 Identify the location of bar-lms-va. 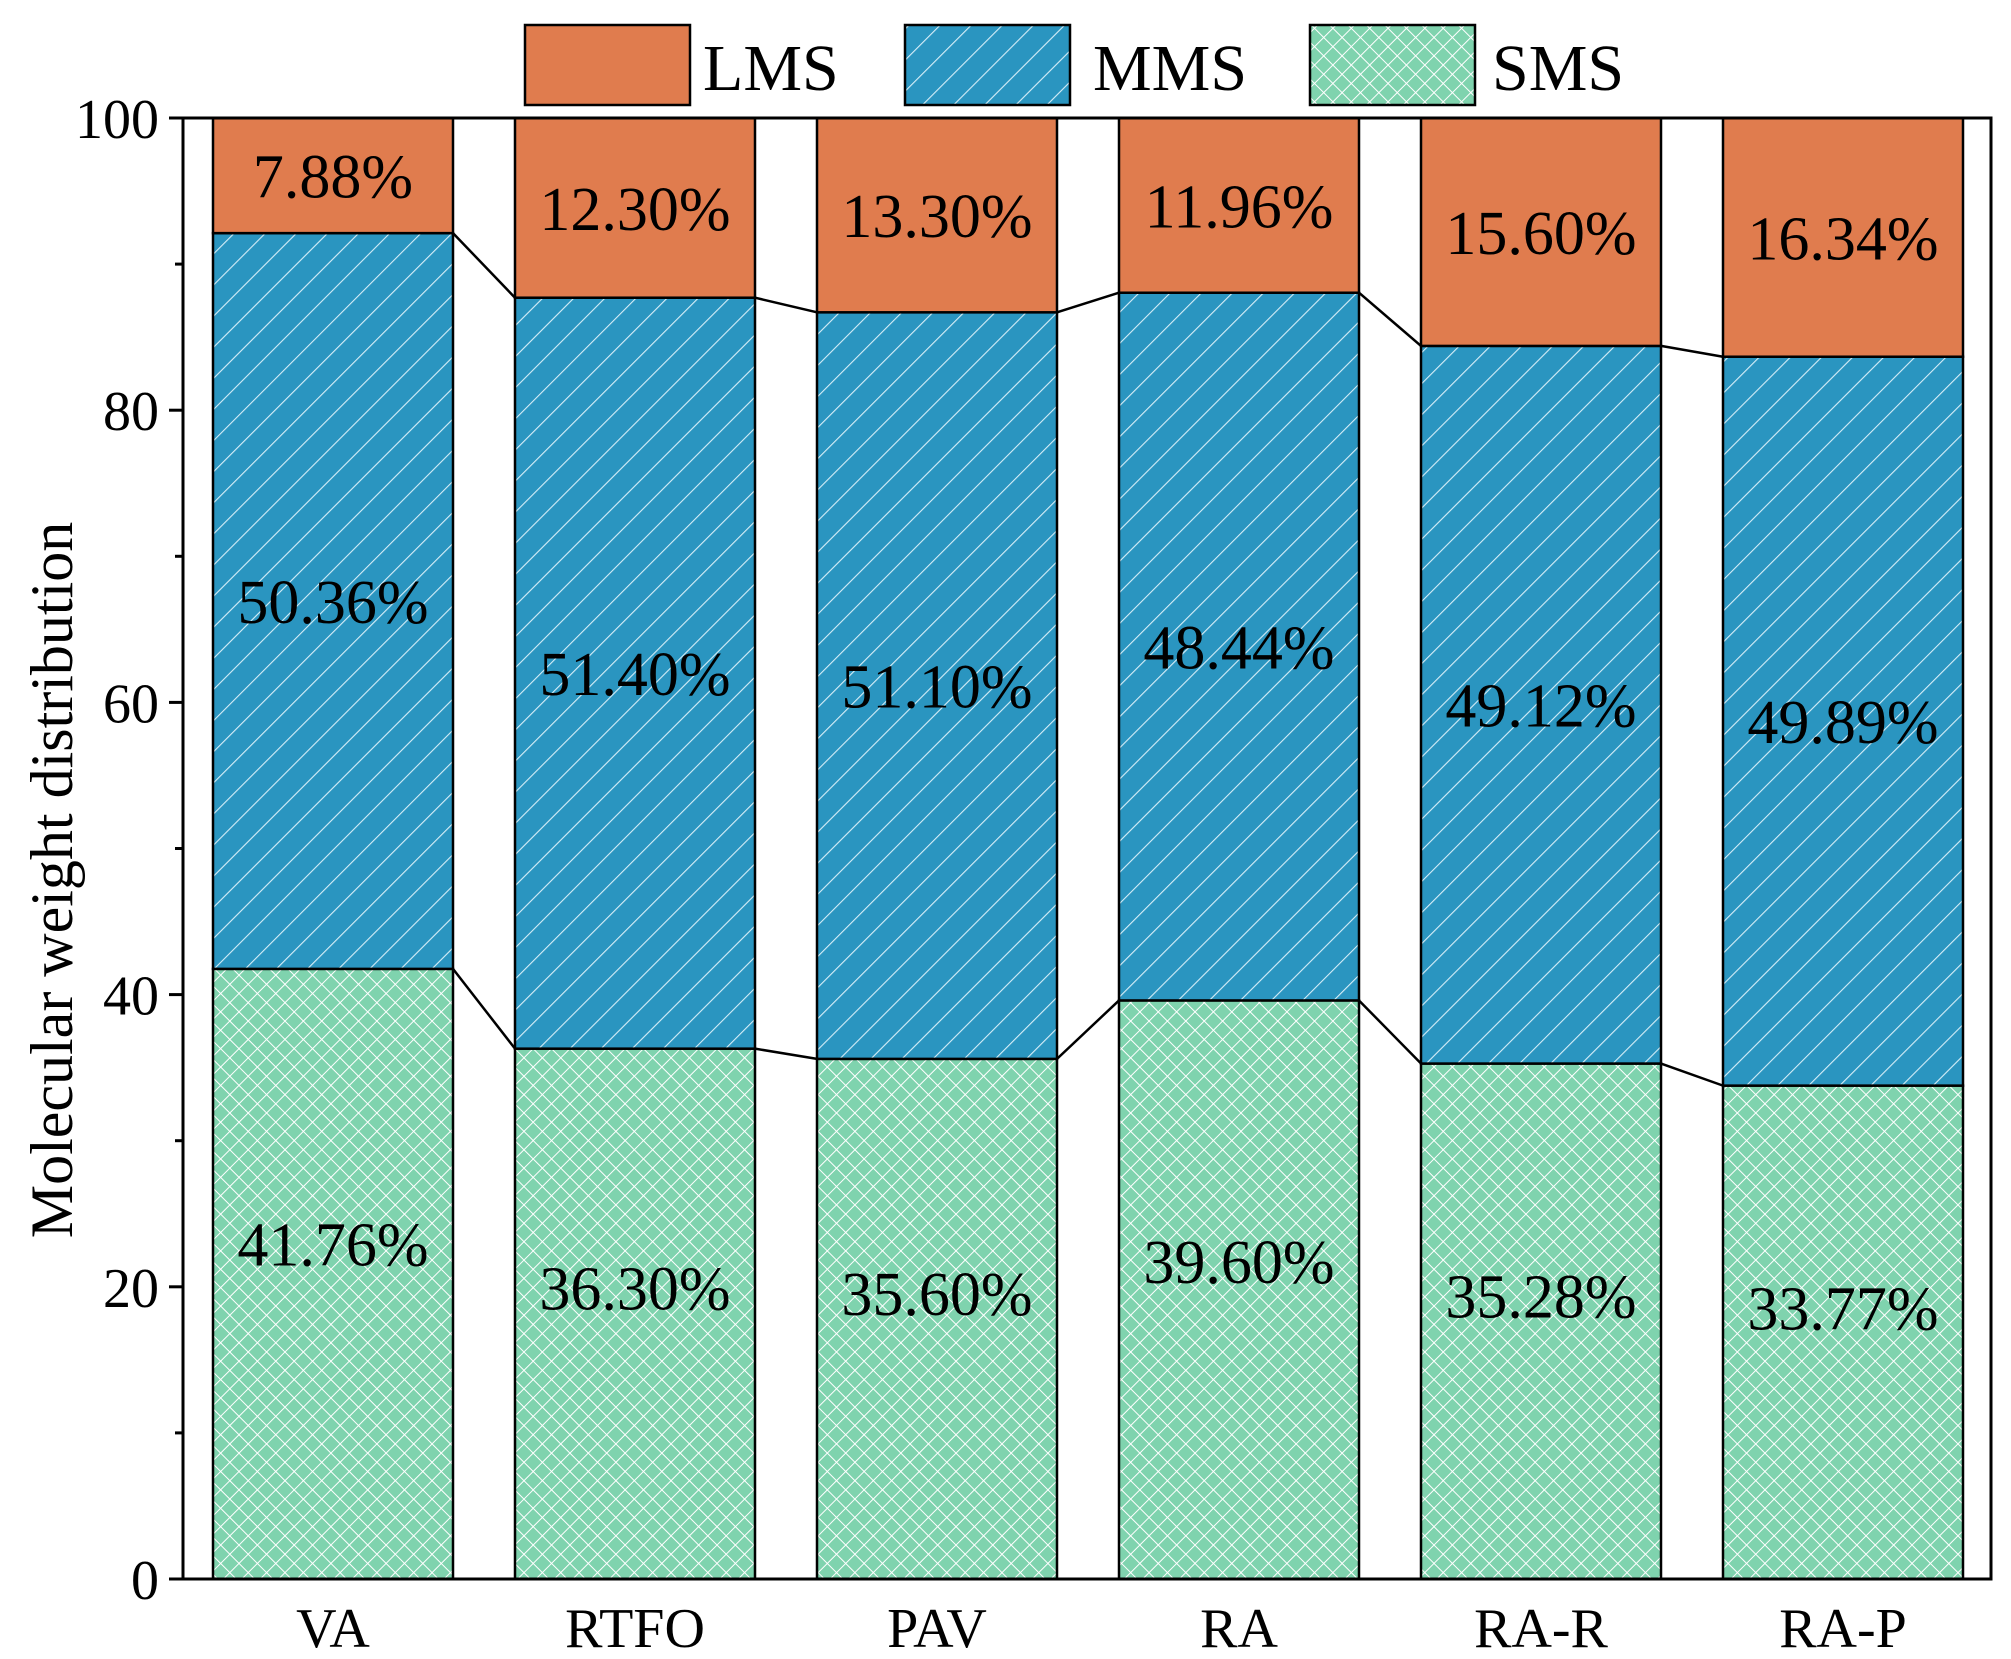
(333, 175).